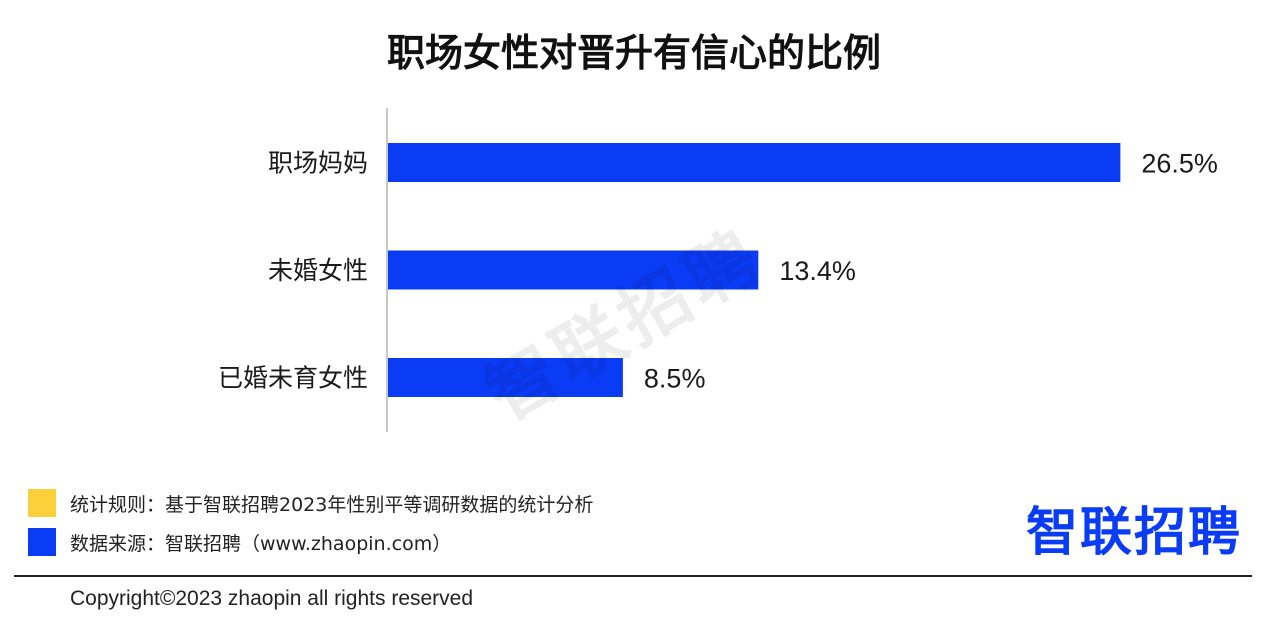 The image size is (1268, 629). Describe the element at coordinates (633, 53) in the screenshot. I see `chart-title: 职场女性对晋升有信心的比例` at that location.